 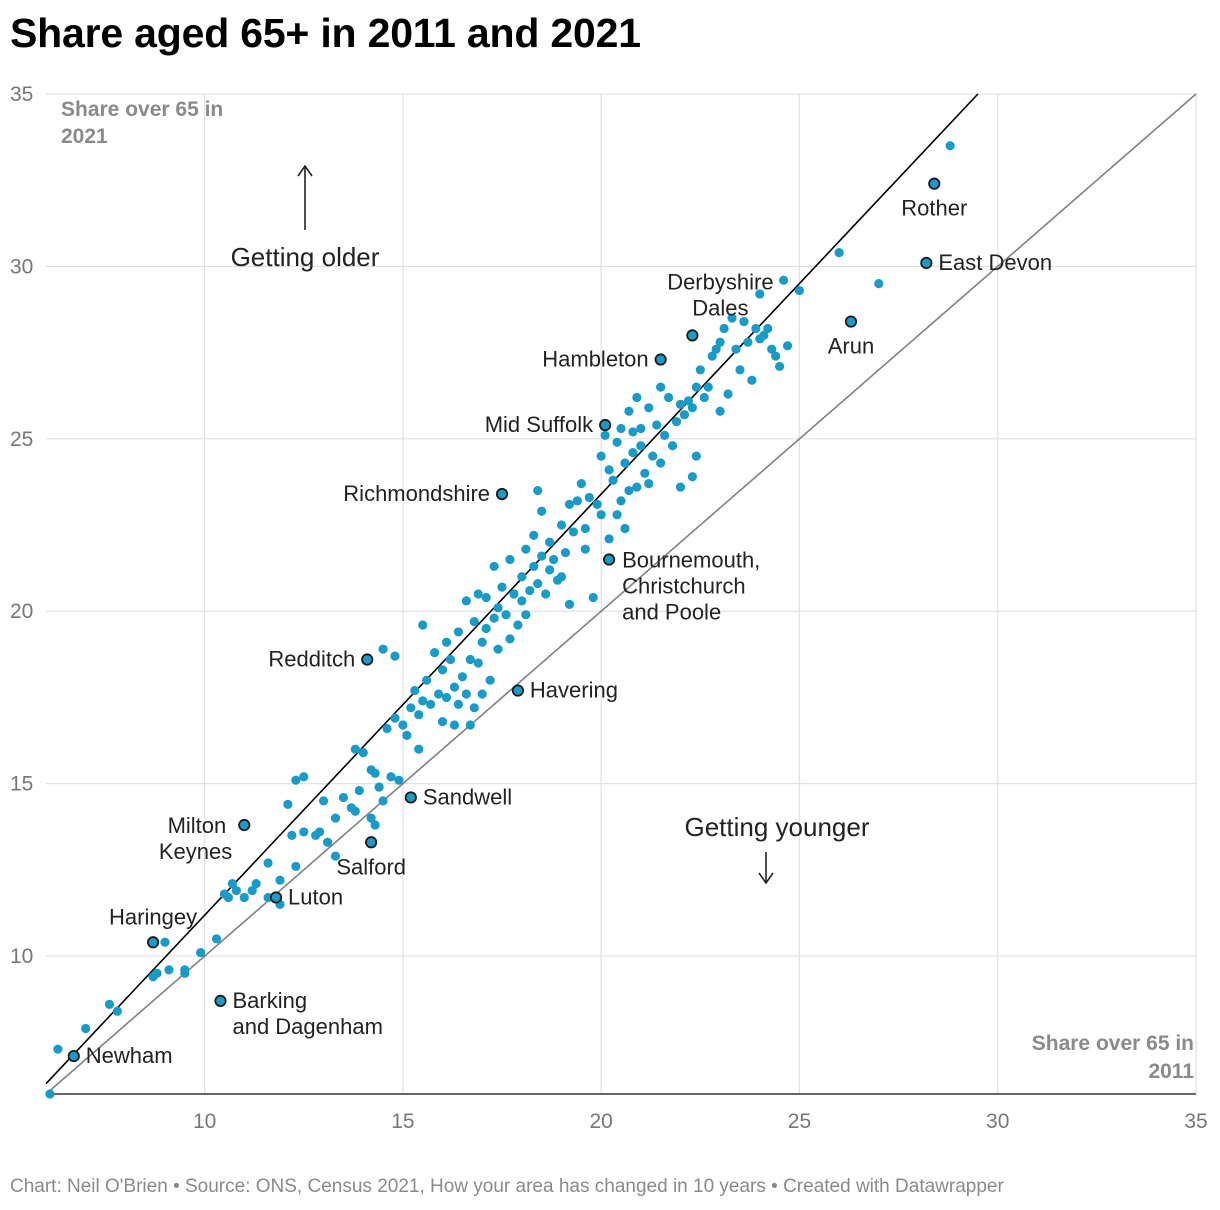 What do you see at coordinates (315, 896) in the screenshot?
I see `point-label: Luton` at bounding box center [315, 896].